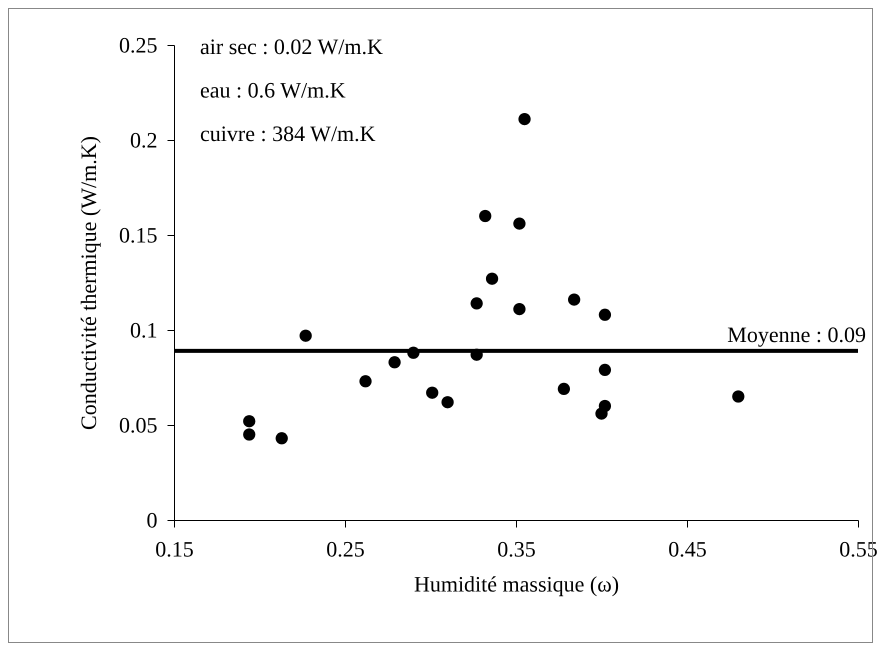 The height and width of the screenshot is (653, 883). Describe the element at coordinates (345, 549) in the screenshot. I see `x-tick-label: 0.25` at that location.